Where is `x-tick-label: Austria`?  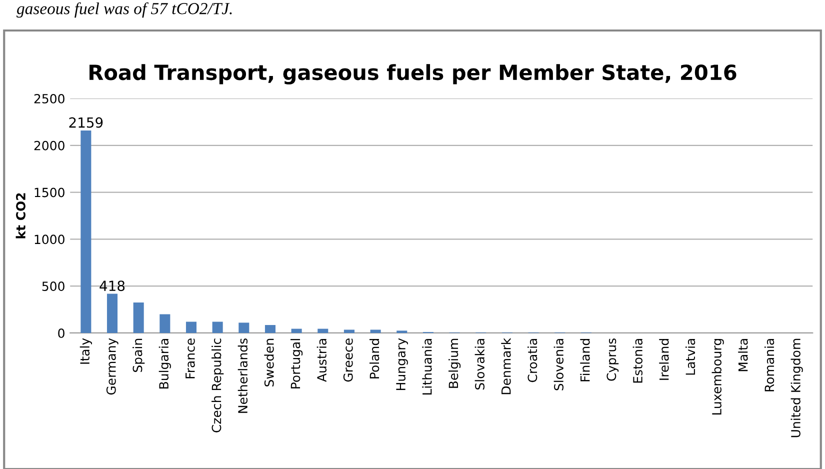
x-tick-label: Austria is located at coordinates (321, 360).